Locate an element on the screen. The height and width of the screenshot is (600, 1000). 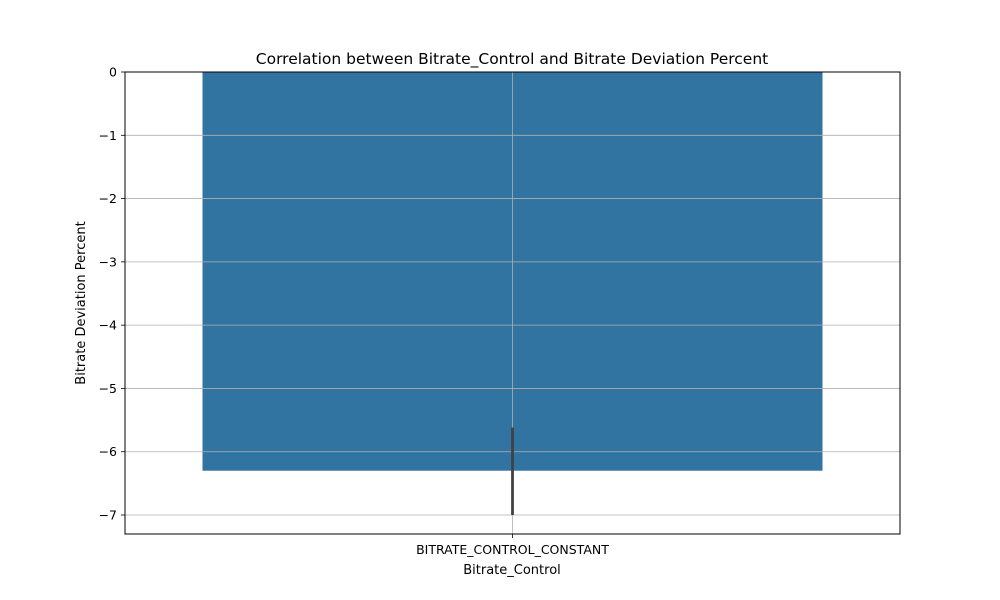
y-tick-label: −6 is located at coordinates (108, 451).